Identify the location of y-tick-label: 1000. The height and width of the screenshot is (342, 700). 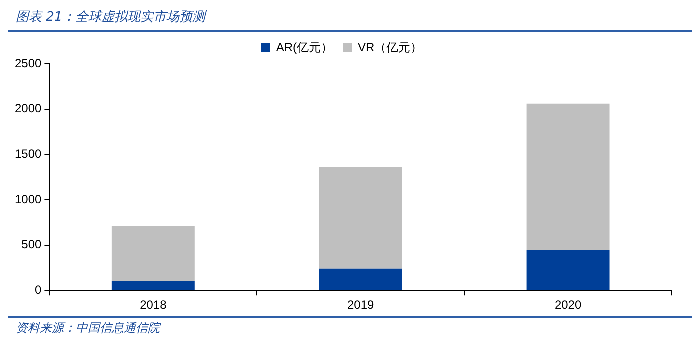
(28, 199).